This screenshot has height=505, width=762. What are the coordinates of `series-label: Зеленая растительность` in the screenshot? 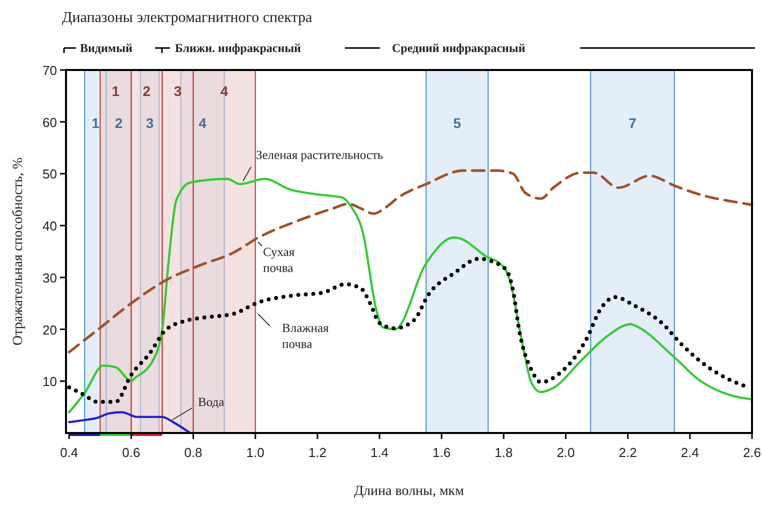 It's located at (320, 155).